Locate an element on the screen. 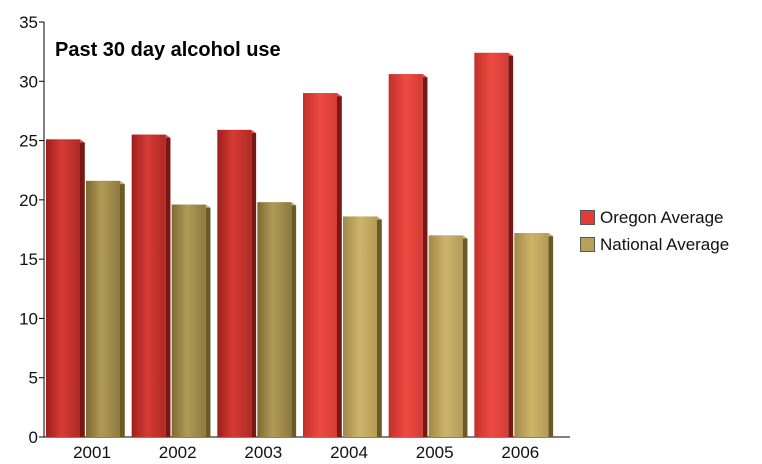 The image size is (762, 464). bar-national-2004 is located at coordinates (362, 326).